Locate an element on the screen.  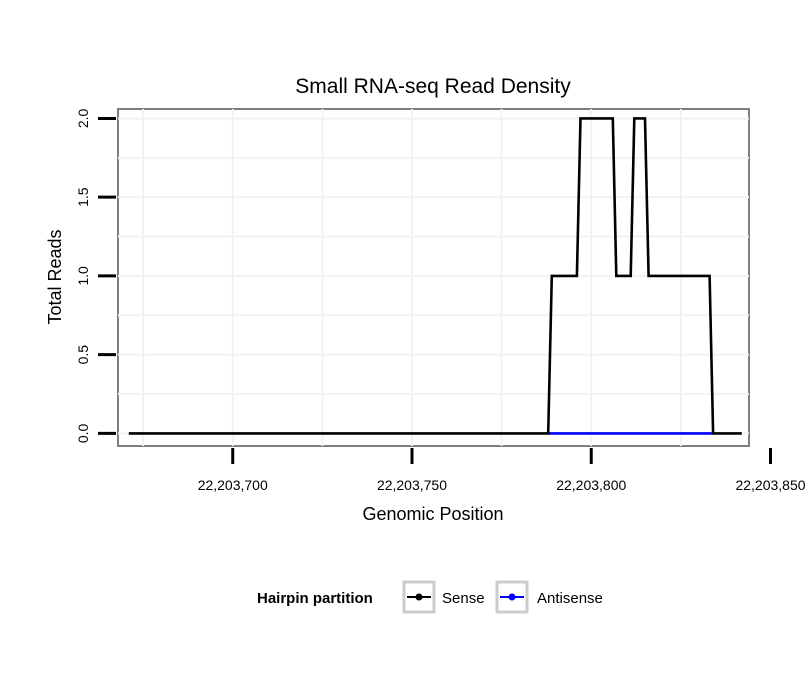
y-tick-label: 0.0 is located at coordinates (83, 433).